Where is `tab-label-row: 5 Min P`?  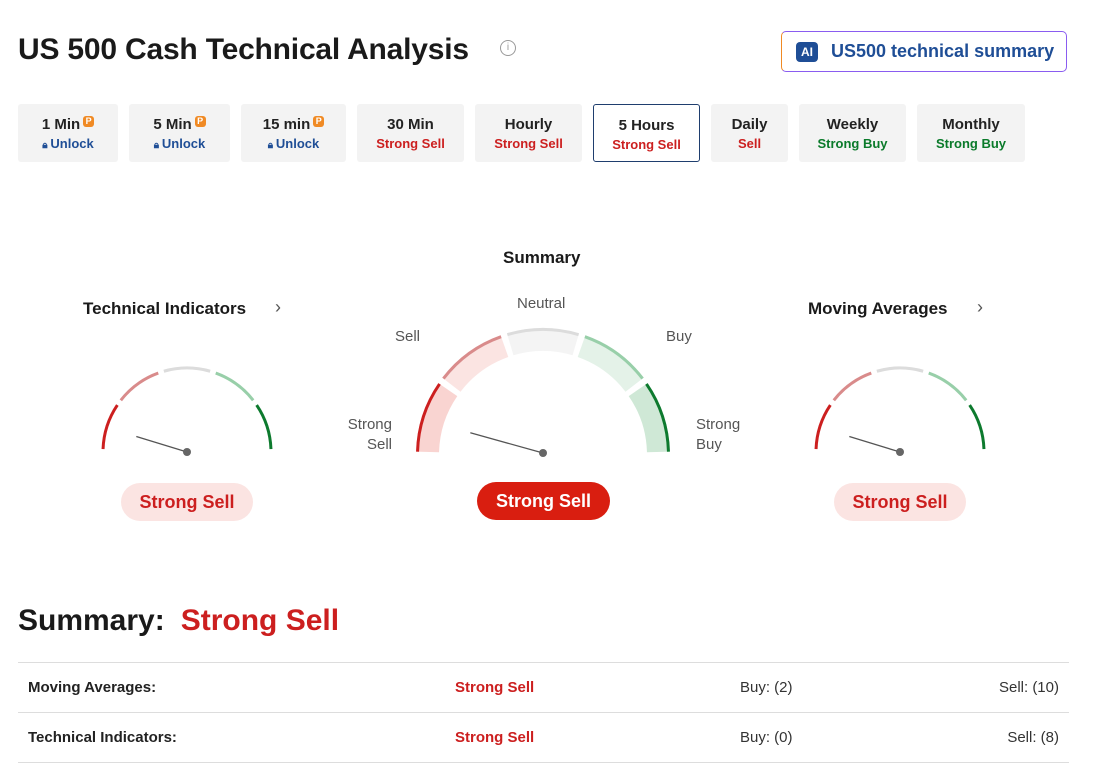 tab-label-row: 5 Min P is located at coordinates (179, 124).